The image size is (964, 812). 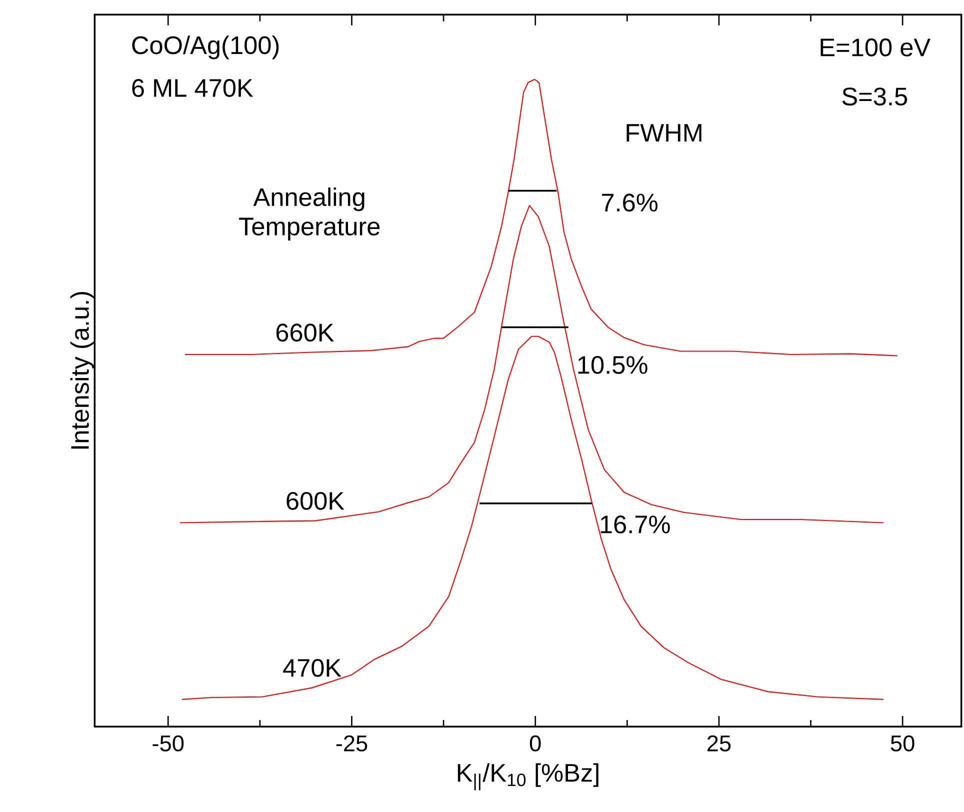 I want to click on x-axis-title: K$_{||}$/K$_{10}$ [%Bz], so click(x=528, y=776).